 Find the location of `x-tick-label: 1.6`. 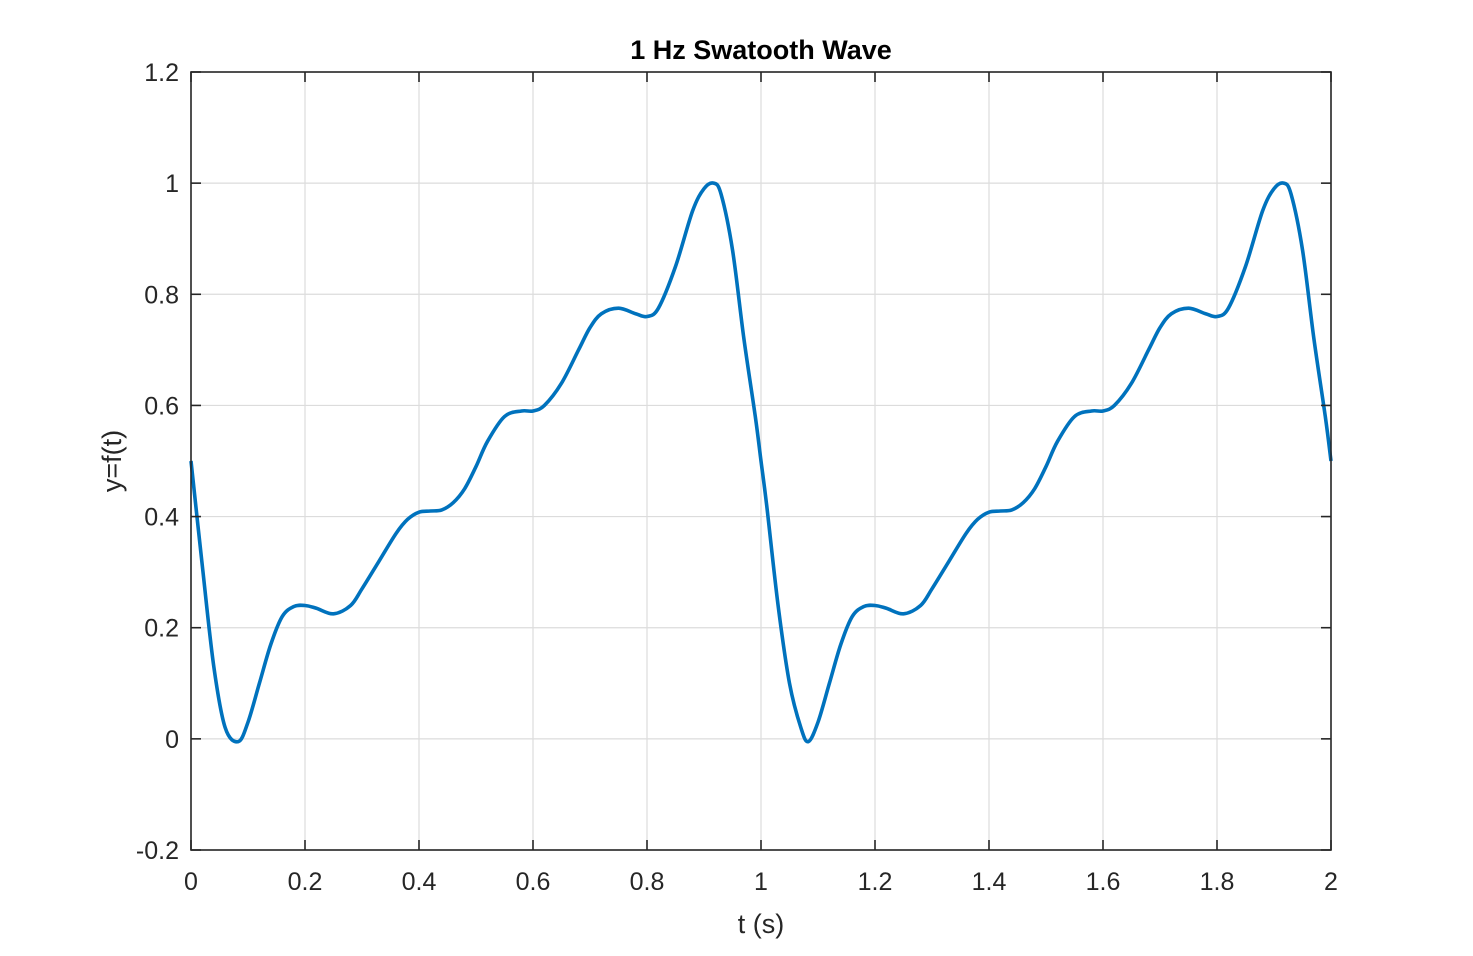

x-tick-label: 1.6 is located at coordinates (1103, 882).